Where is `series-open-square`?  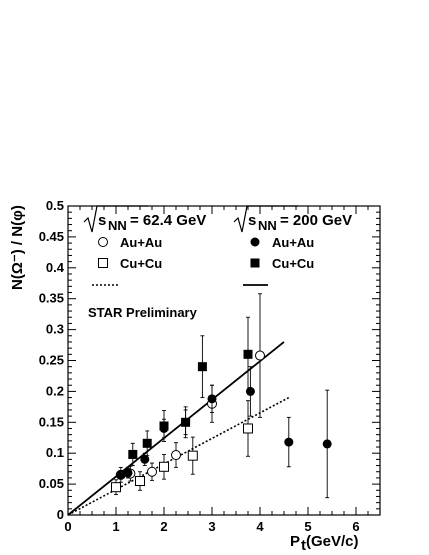
series-open-square is located at coordinates (182, 448).